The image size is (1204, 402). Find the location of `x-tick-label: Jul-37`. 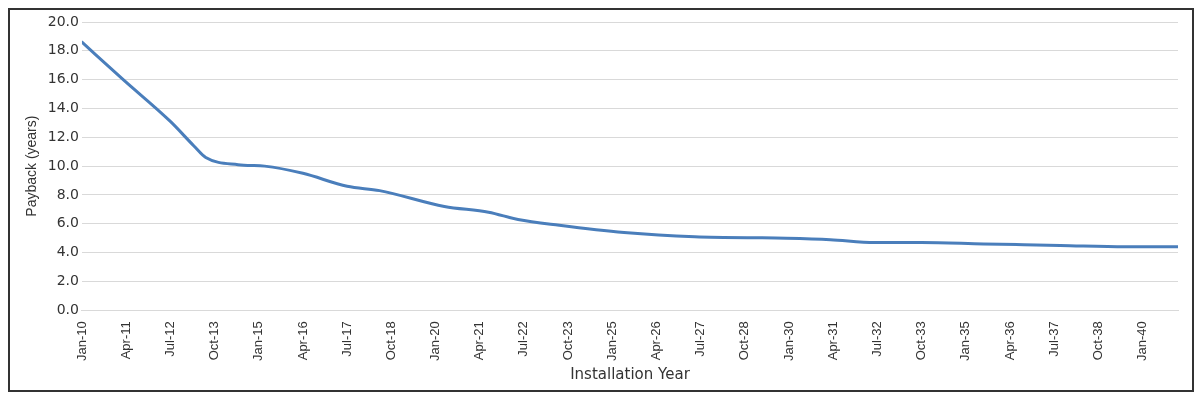

x-tick-label: Jul-37 is located at coordinates (1053, 339).